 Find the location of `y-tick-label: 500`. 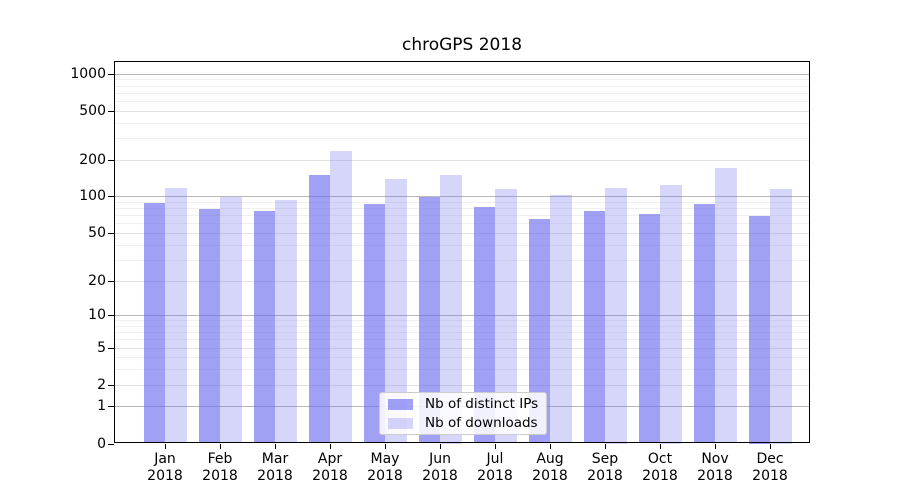

y-tick-label: 500 is located at coordinates (92, 110).